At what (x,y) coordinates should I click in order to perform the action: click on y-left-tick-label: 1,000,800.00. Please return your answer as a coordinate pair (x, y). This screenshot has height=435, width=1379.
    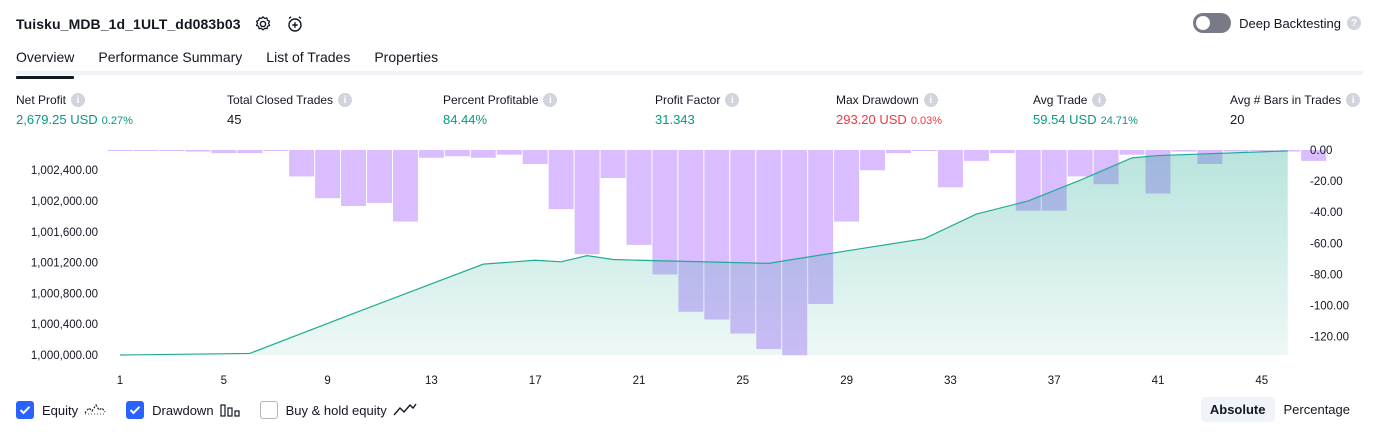
    Looking at the image, I should click on (64, 294).